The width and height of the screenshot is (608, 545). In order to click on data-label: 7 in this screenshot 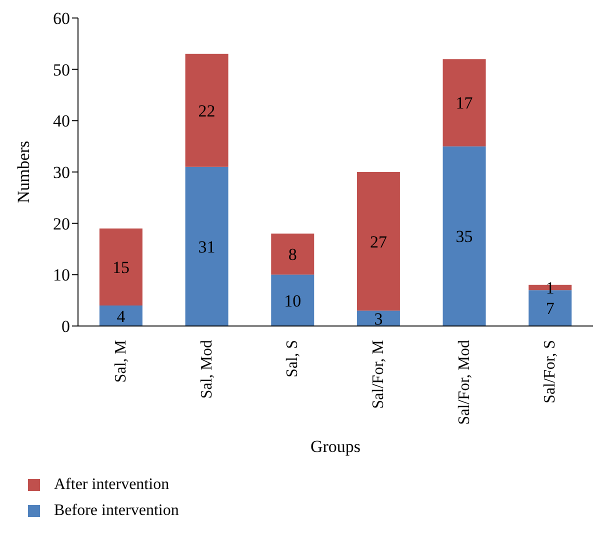, I will do `click(550, 308)`.